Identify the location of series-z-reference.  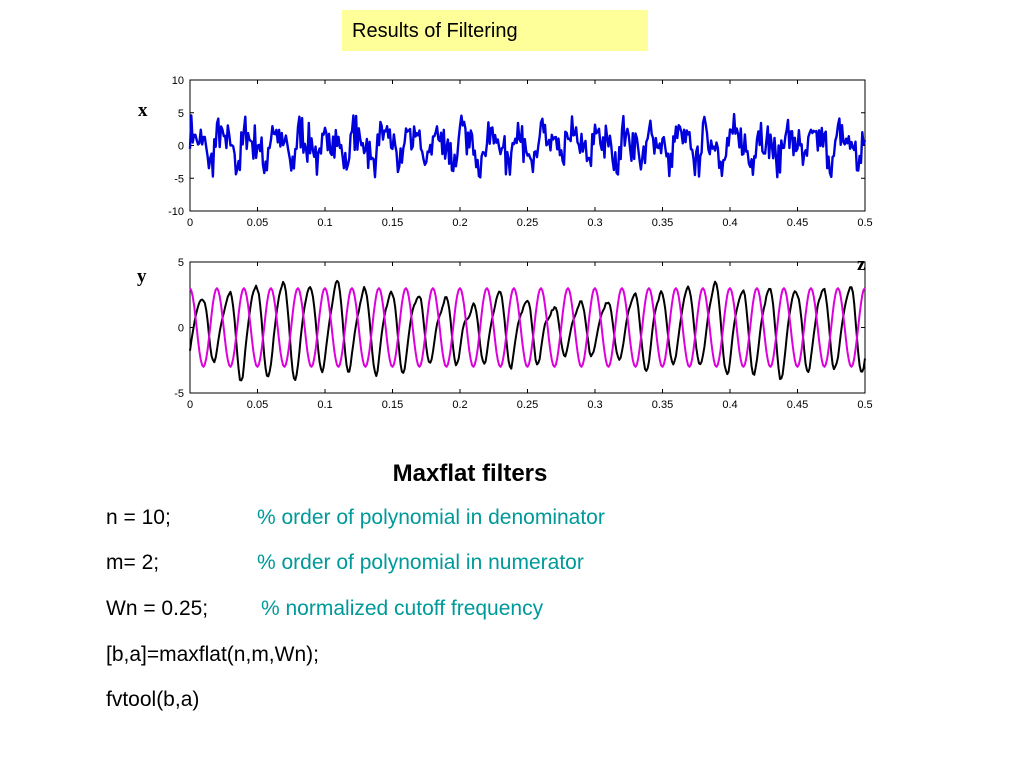
(527, 327).